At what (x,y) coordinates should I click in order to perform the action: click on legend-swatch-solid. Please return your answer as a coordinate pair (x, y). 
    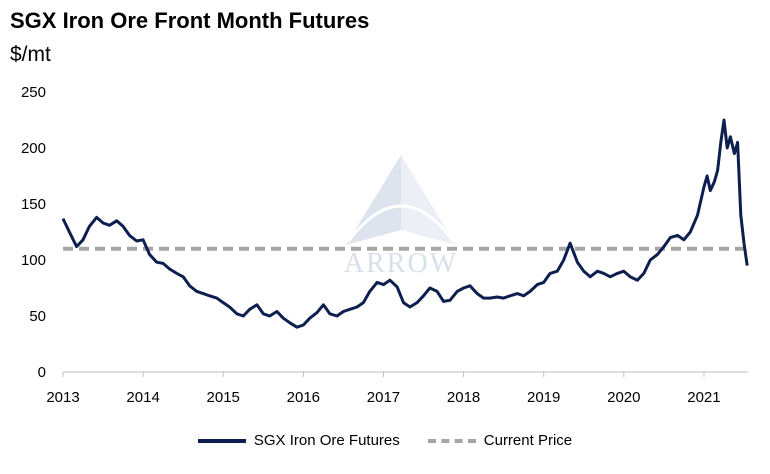
    Looking at the image, I should click on (221, 440).